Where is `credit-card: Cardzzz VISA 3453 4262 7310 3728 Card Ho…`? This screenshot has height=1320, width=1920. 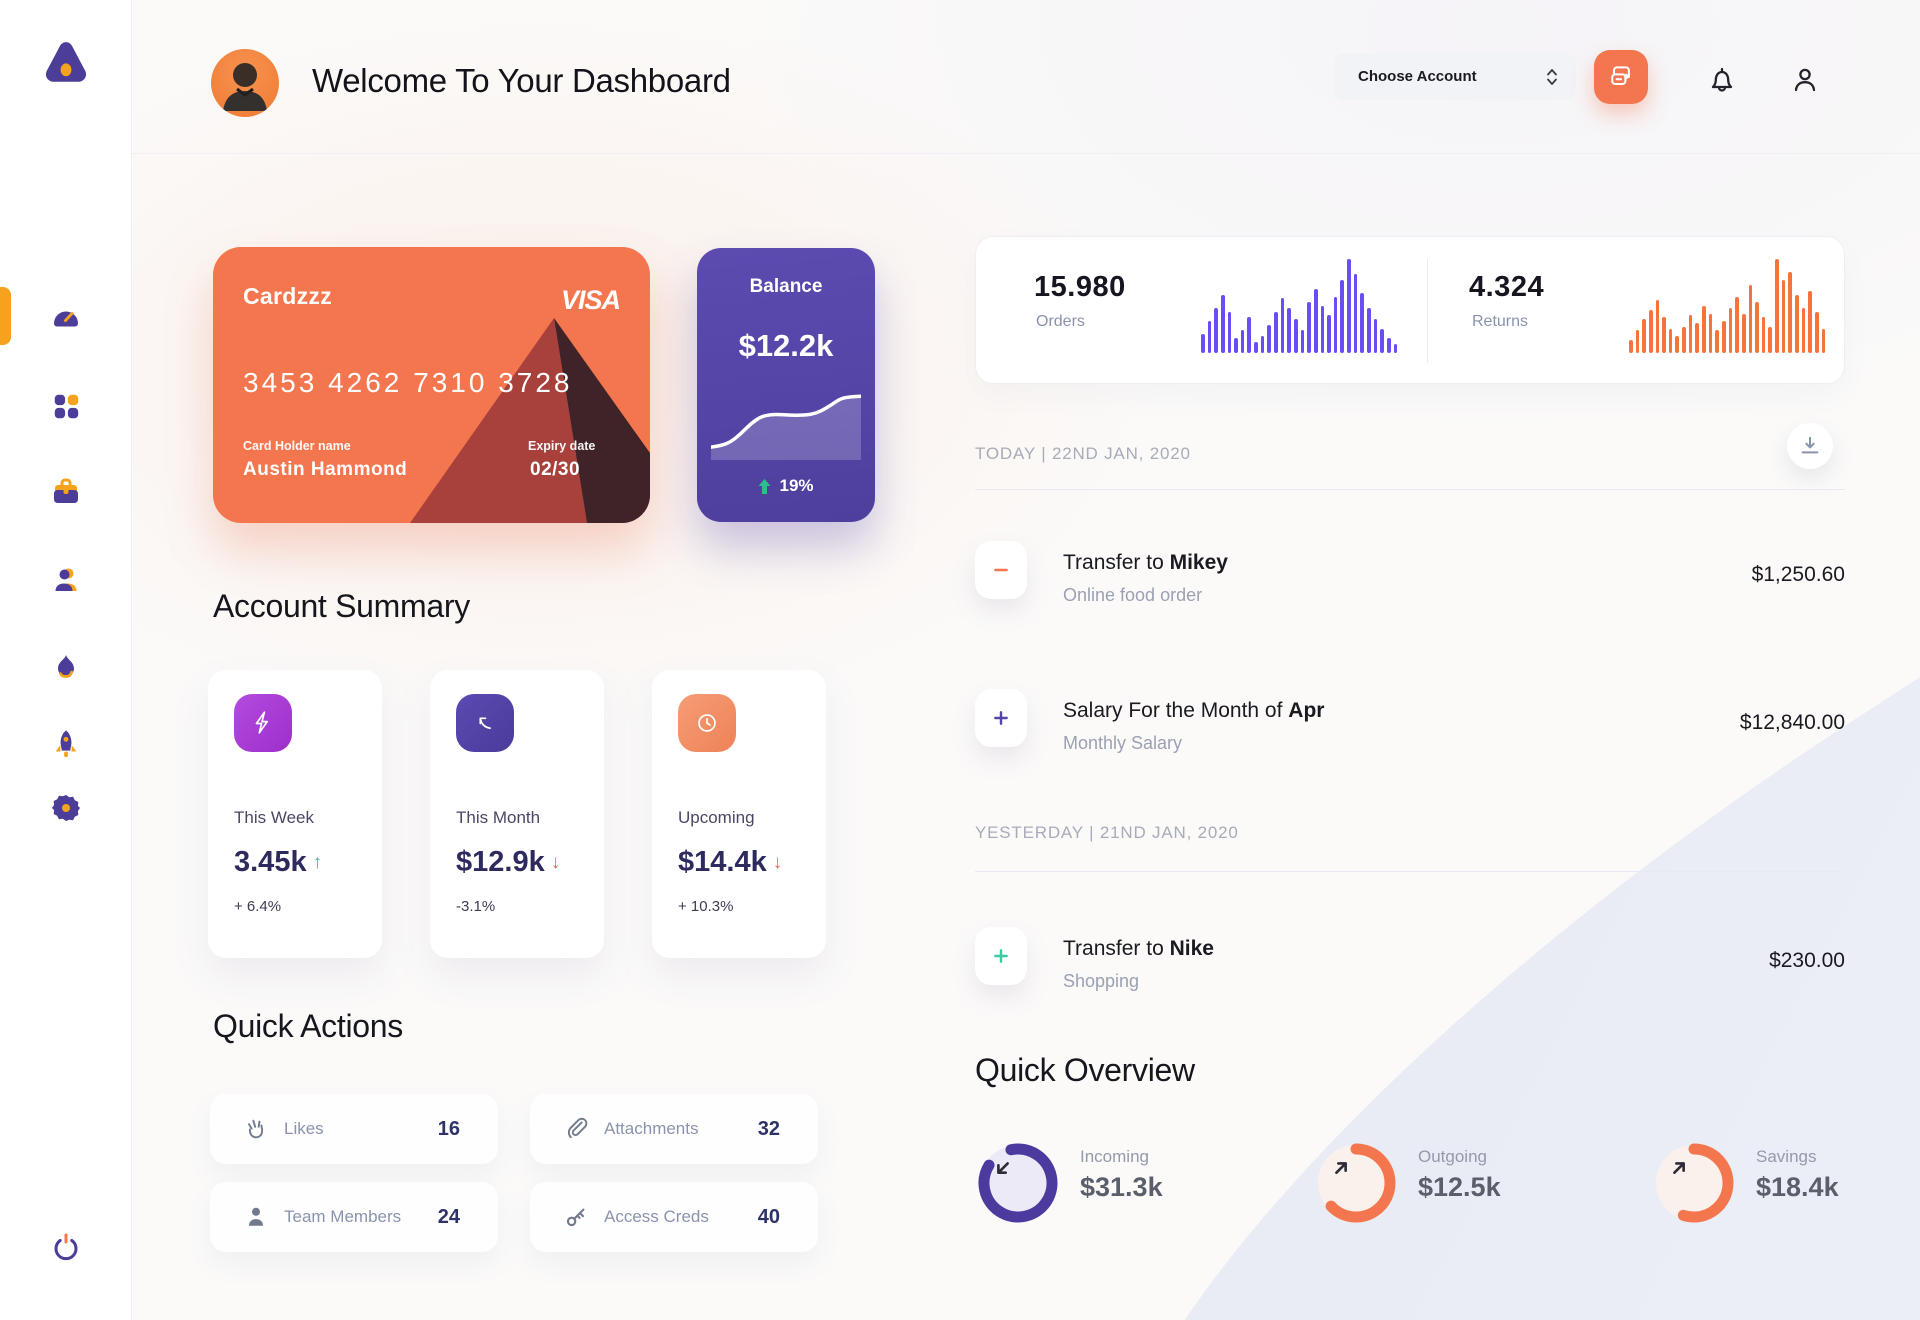
credit-card: Cardzzz VISA 3453 4262 7310 3728 Card Ho… is located at coordinates (431, 385).